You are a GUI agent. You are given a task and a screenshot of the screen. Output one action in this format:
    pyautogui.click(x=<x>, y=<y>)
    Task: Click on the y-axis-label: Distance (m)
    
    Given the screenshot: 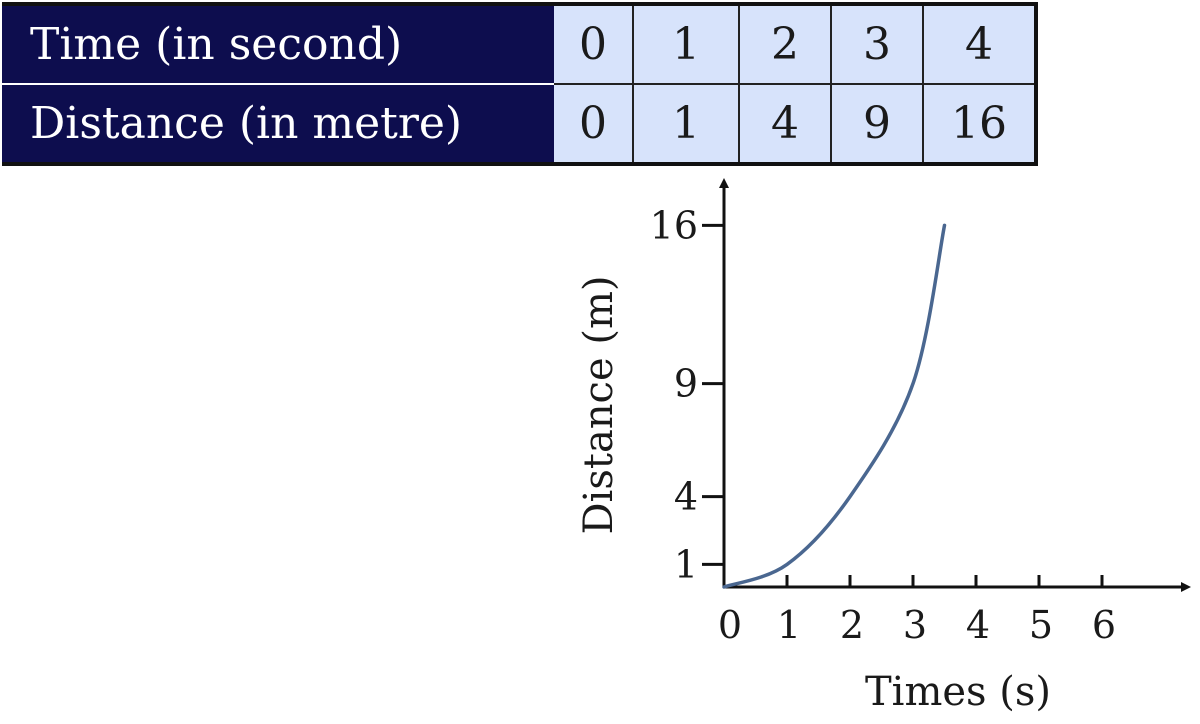 What is the action you would take?
    pyautogui.click(x=599, y=404)
    